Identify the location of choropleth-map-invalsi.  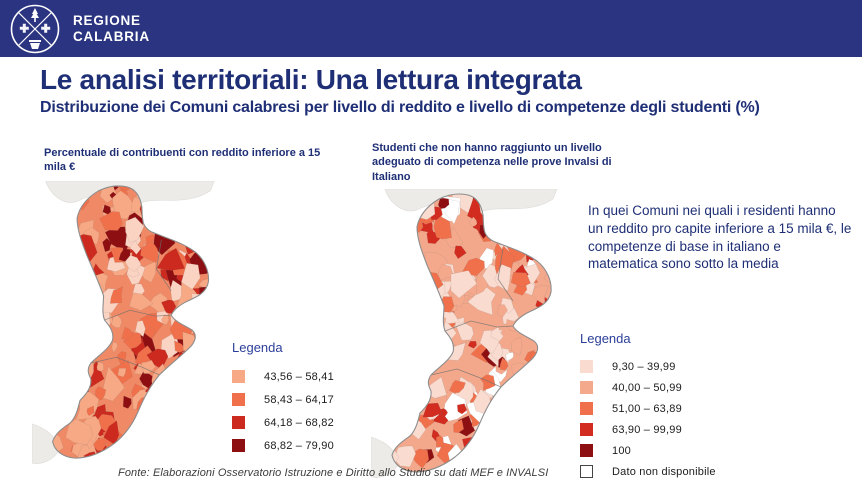
(464, 333).